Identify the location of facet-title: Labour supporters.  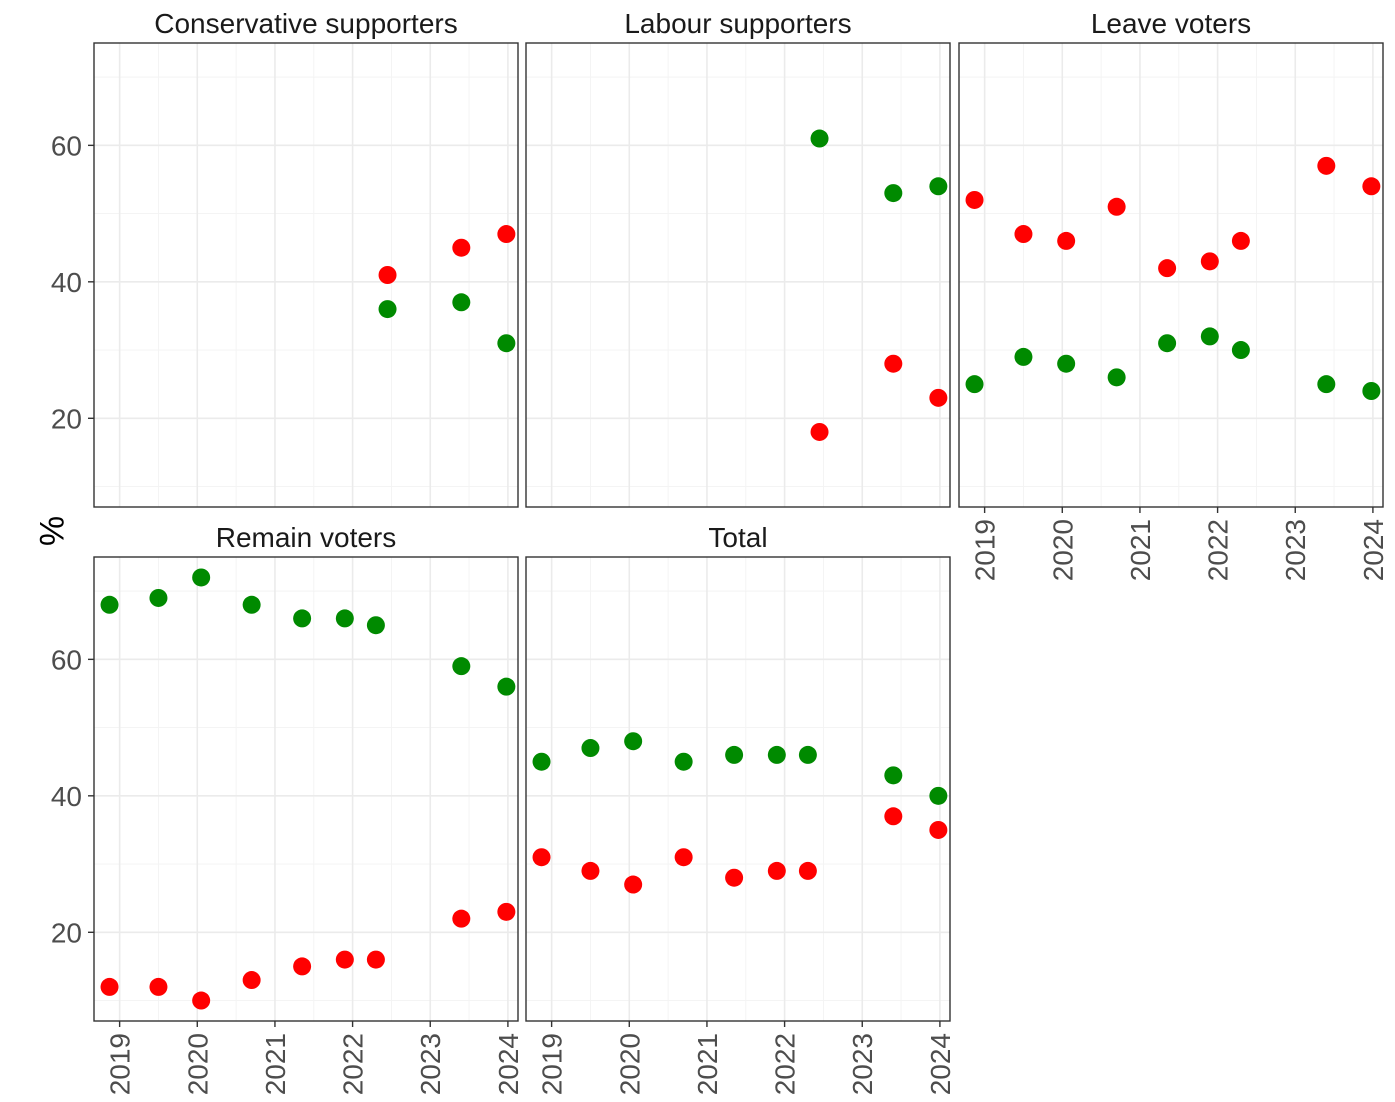
(737, 23).